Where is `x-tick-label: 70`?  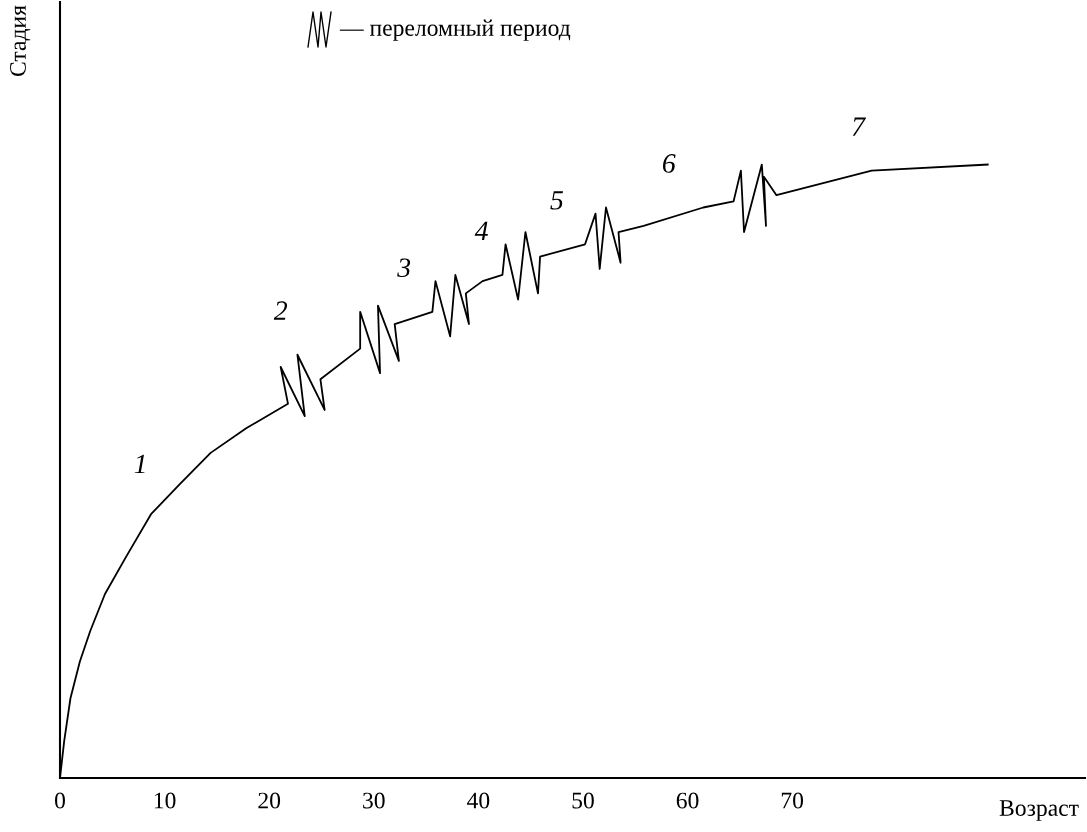 x-tick-label: 70 is located at coordinates (792, 800).